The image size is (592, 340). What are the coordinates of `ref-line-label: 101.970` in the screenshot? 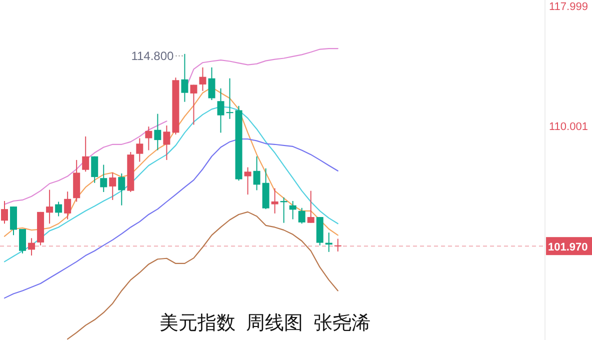 It's located at (568, 248).